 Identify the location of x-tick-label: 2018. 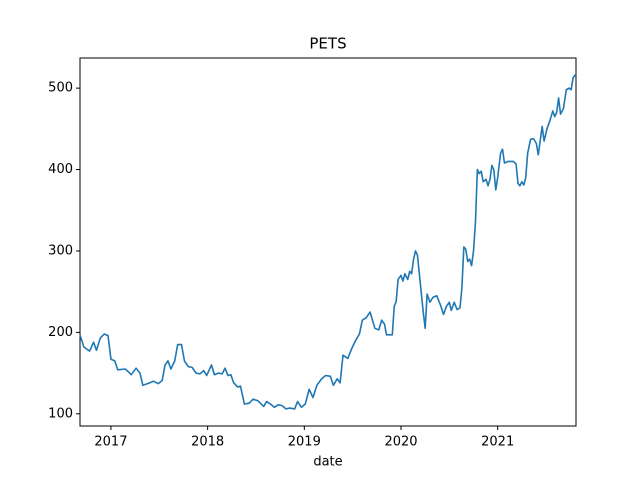
(207, 442).